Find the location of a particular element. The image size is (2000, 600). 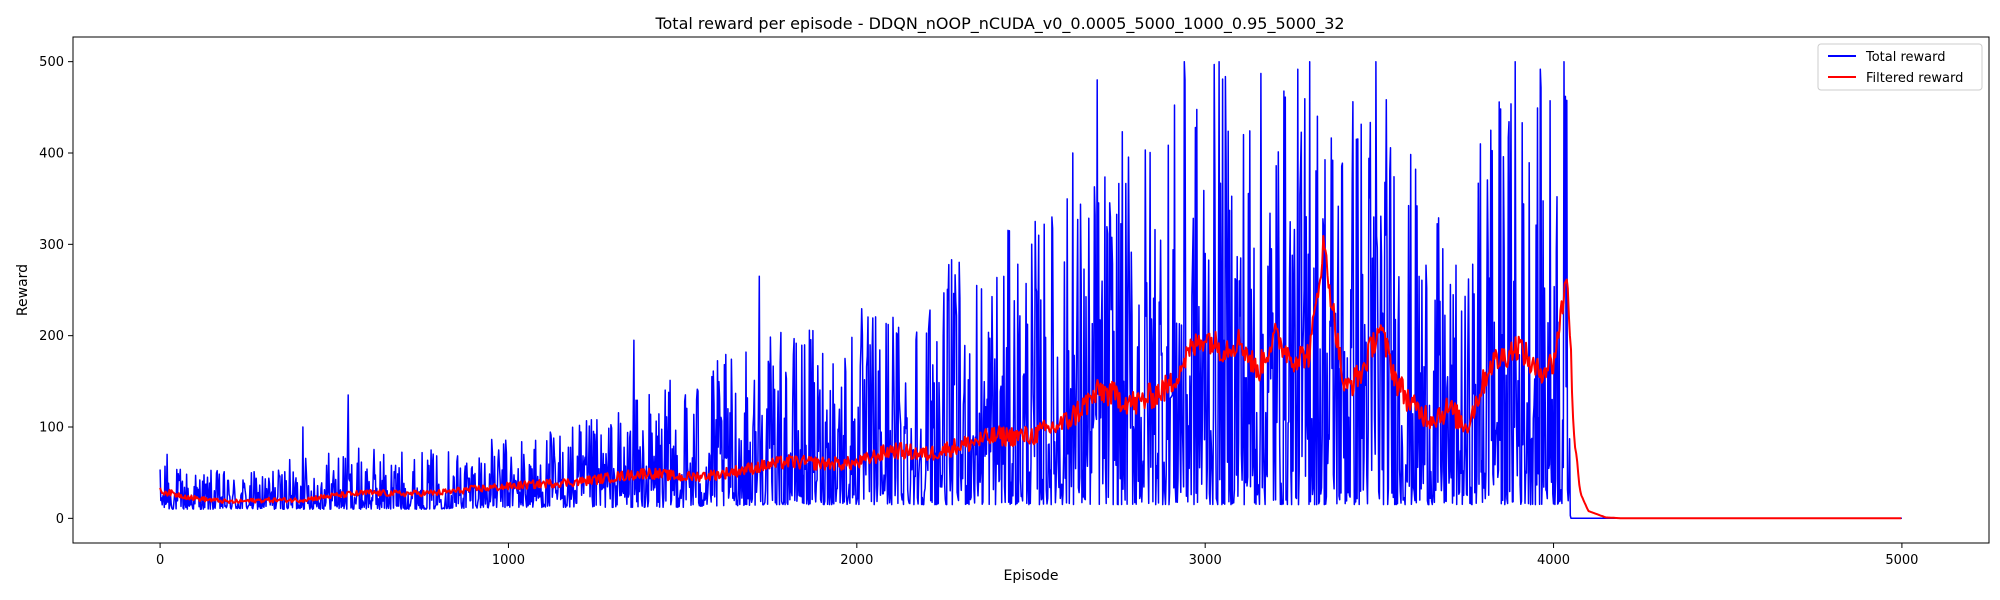

x-tick-label: 1000 is located at coordinates (508, 560).